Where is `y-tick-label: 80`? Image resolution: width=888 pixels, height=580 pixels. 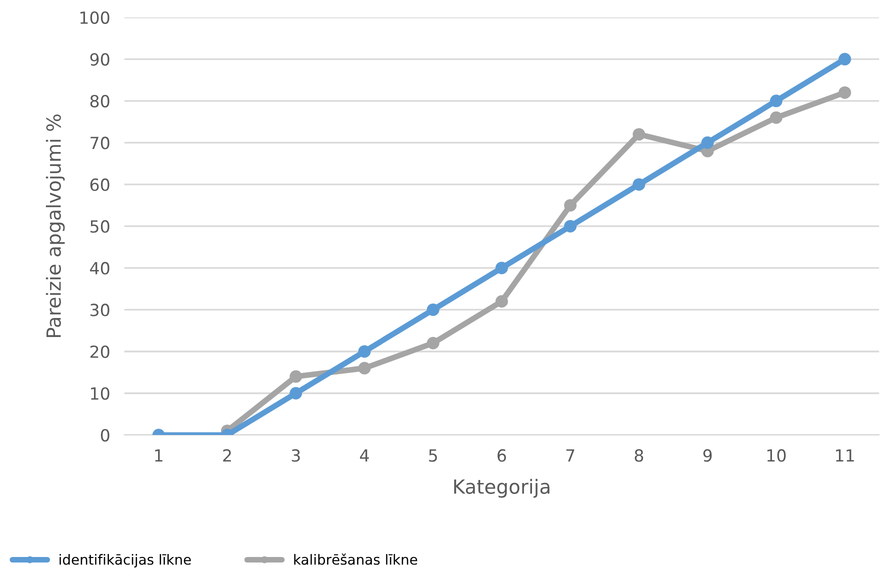
y-tick-label: 80 is located at coordinates (100, 101).